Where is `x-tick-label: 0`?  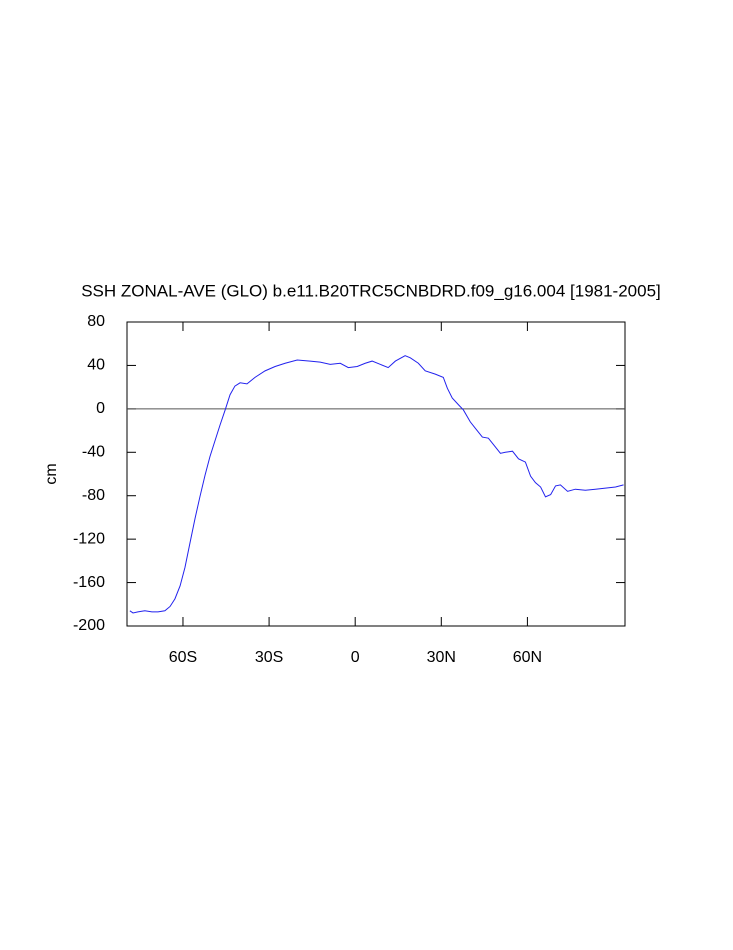
x-tick-label: 0 is located at coordinates (355, 657).